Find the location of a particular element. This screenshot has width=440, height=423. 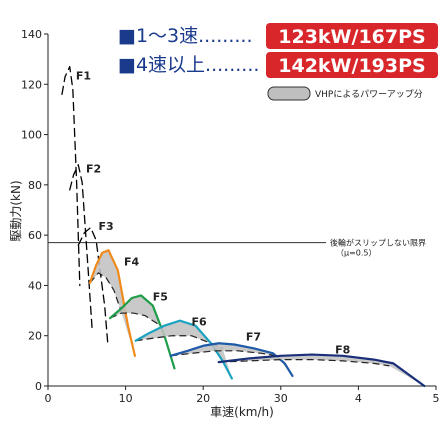

y-tick-label: 120 is located at coordinates (31, 84).